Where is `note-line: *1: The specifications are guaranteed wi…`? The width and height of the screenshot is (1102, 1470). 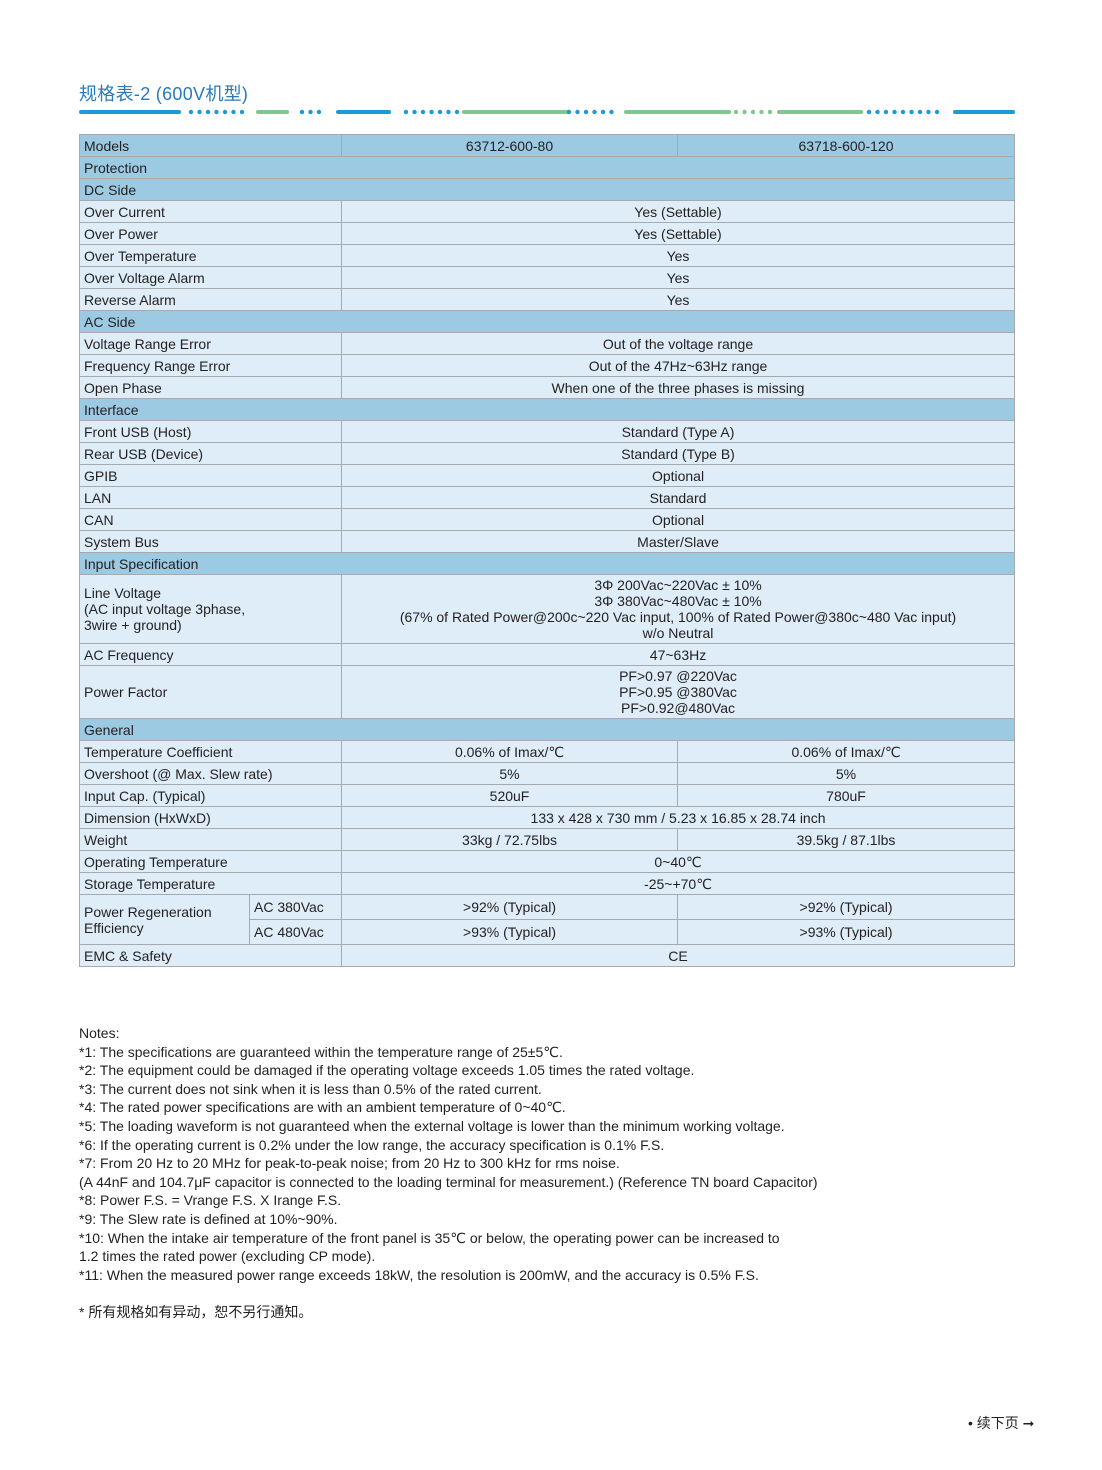 note-line: *1: The specifications are guaranteed wi… is located at coordinates (321, 1051).